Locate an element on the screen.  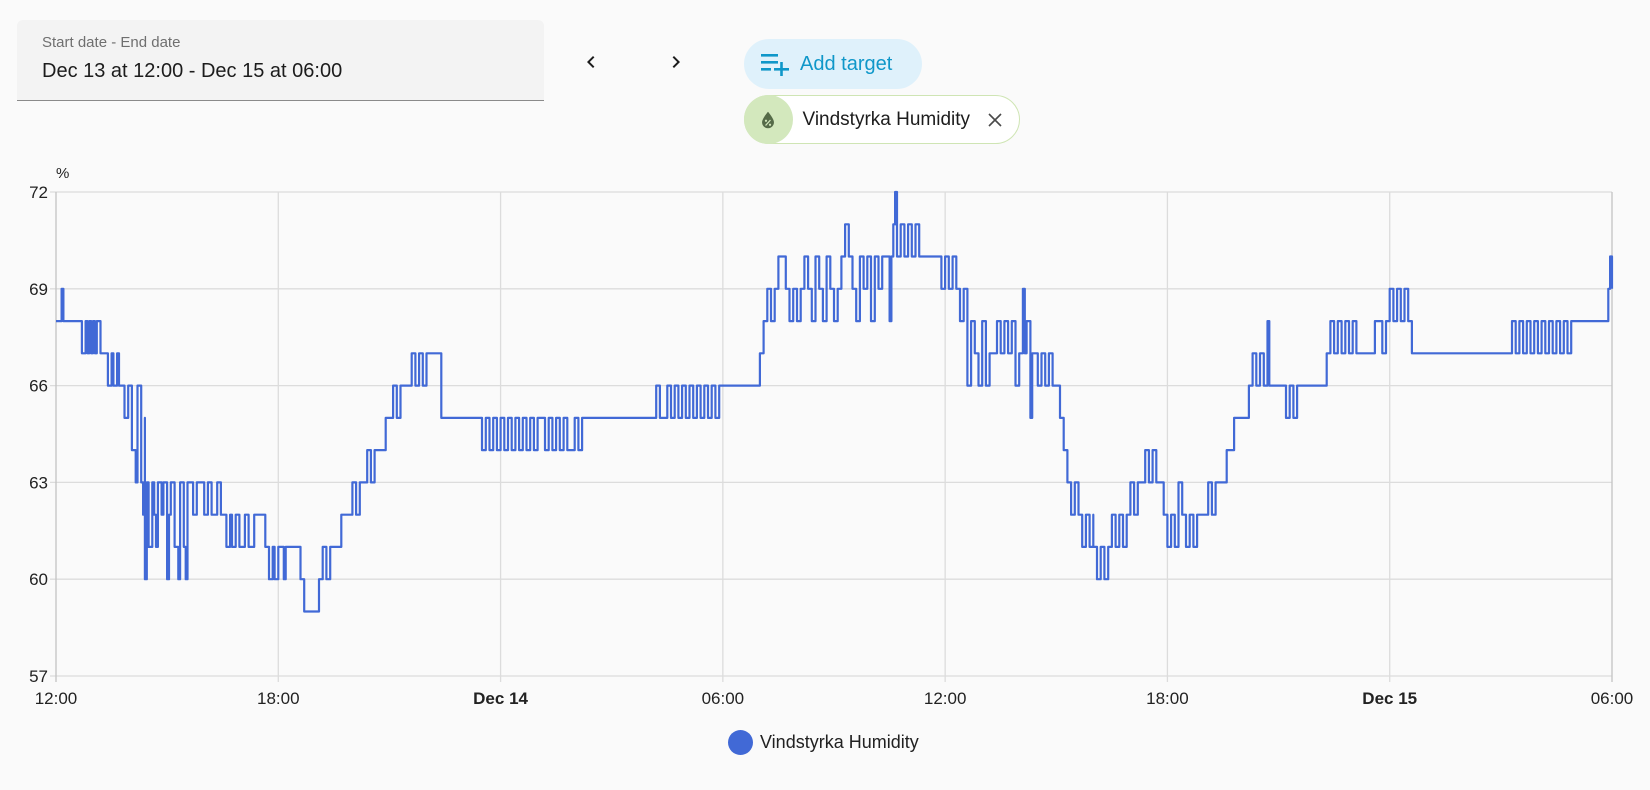
target-chip: Vindstyrka Humidity is located at coordinates (881, 119).